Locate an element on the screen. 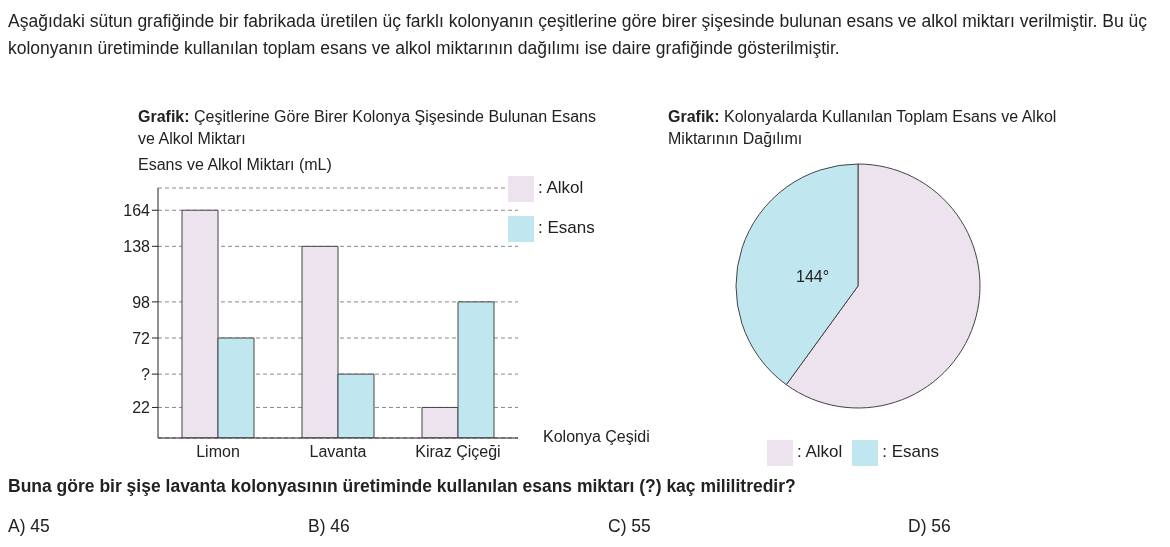 The height and width of the screenshot is (547, 1170). y-tick-label: 164 is located at coordinates (137, 210).